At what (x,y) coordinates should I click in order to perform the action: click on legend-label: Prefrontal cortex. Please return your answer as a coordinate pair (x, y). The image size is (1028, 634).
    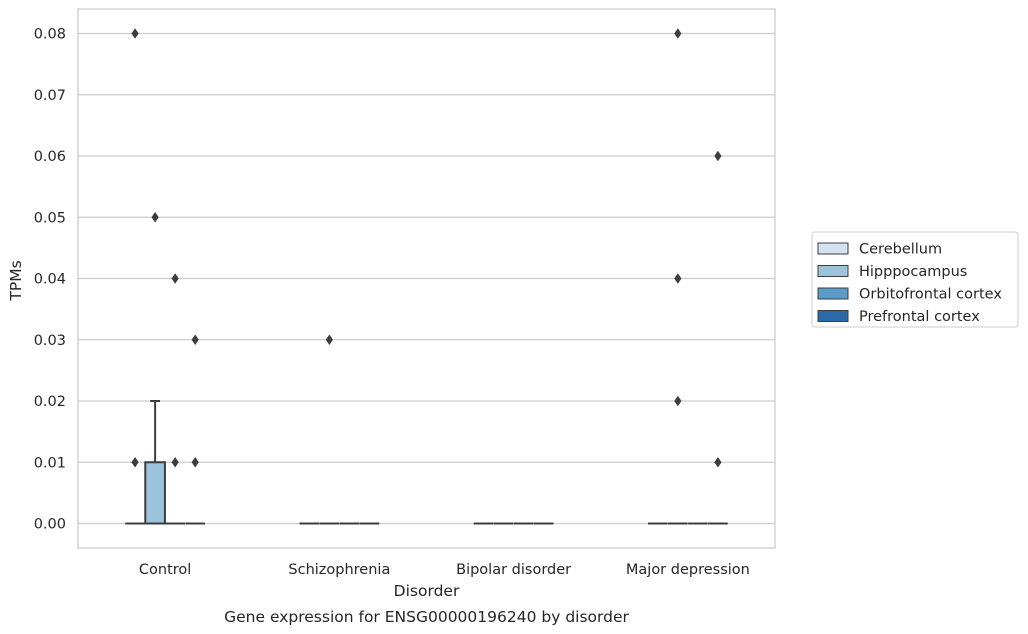
    Looking at the image, I should click on (919, 317).